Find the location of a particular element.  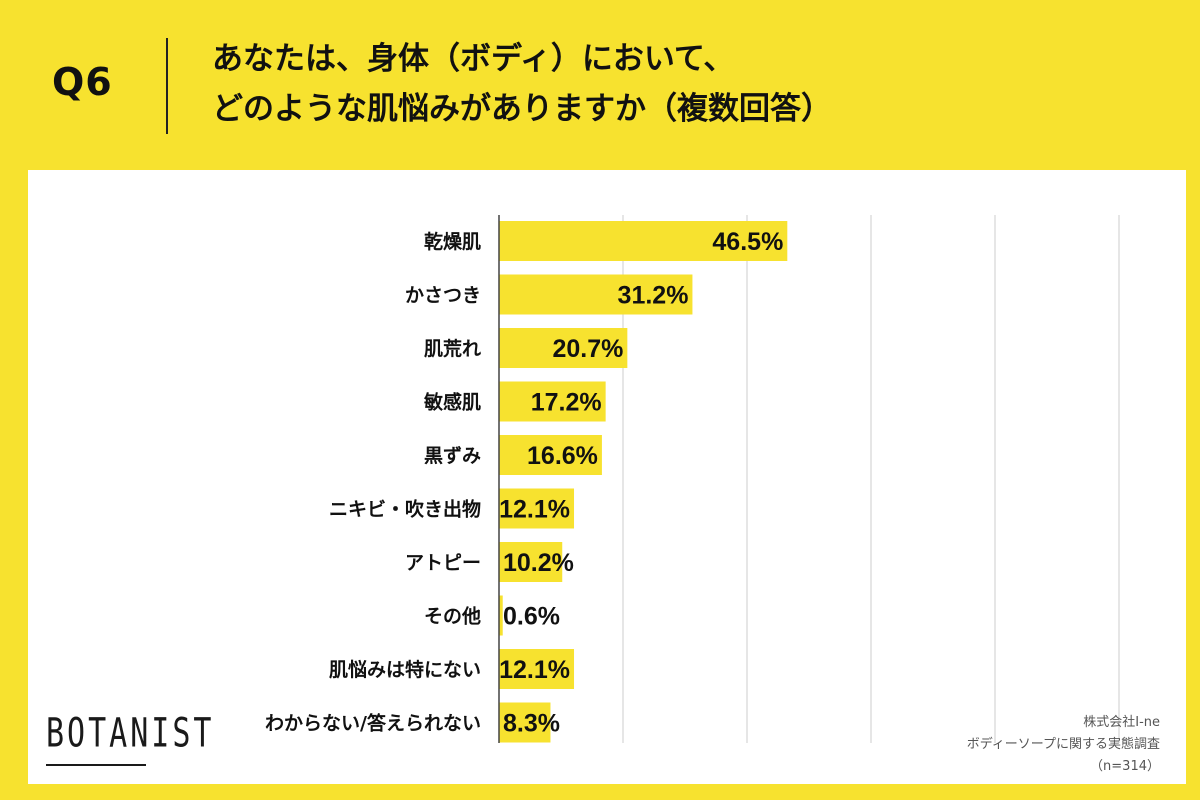

category-label: 乾燥肌 is located at coordinates (452, 241).